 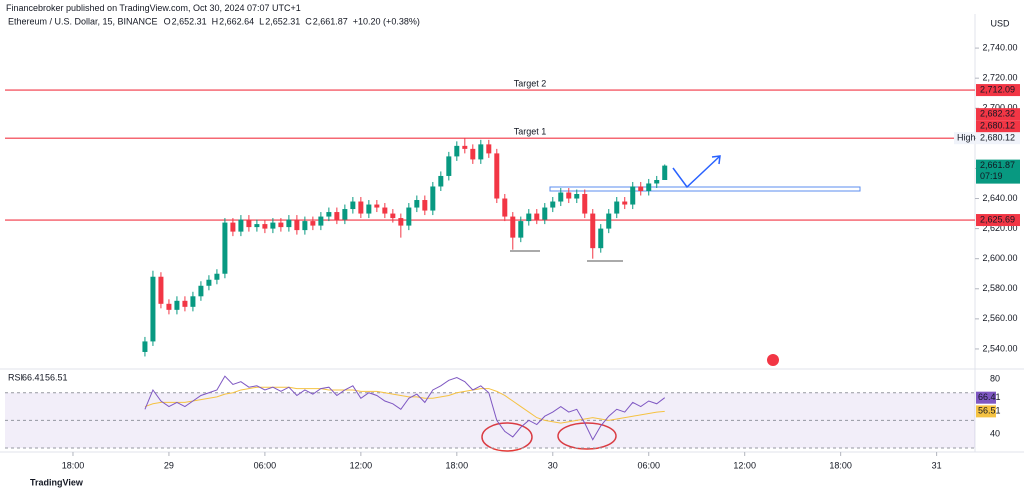 I want to click on symbol-label: Ethereum / U.S. Dollar, 15, BINANCE, so click(x=83, y=21).